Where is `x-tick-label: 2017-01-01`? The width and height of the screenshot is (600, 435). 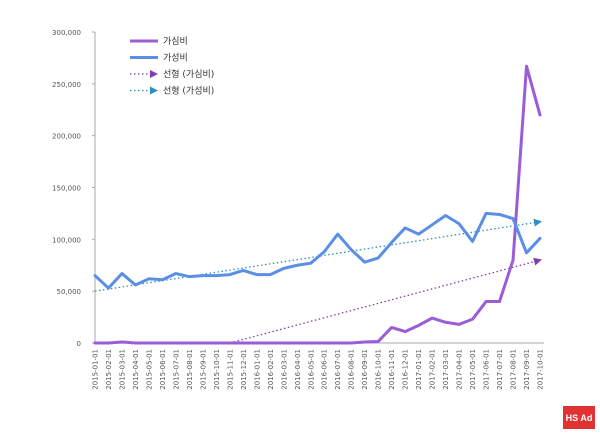
x-tick-label: 2017-01-01 is located at coordinates (419, 369).